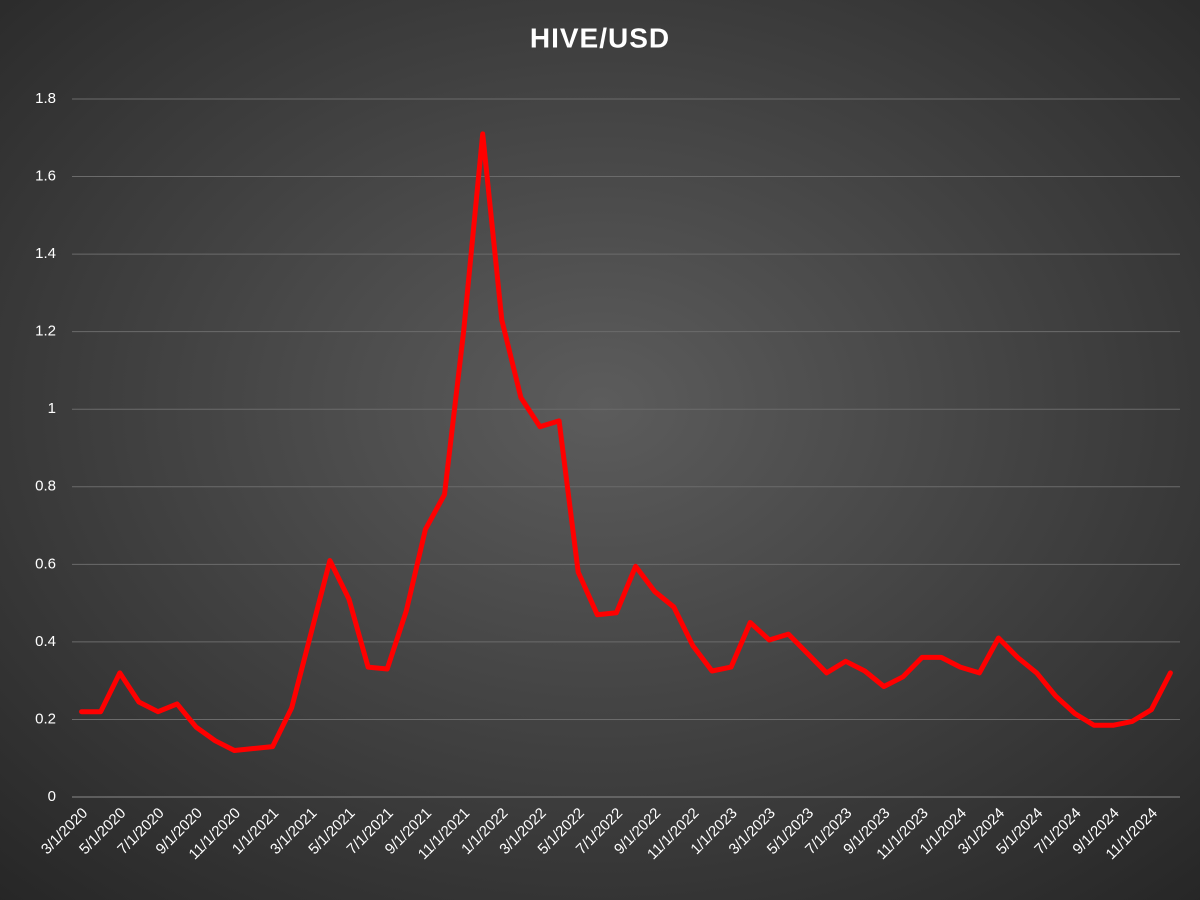 This screenshot has width=1200, height=900. I want to click on y-tick-label: 0.4, so click(45, 641).